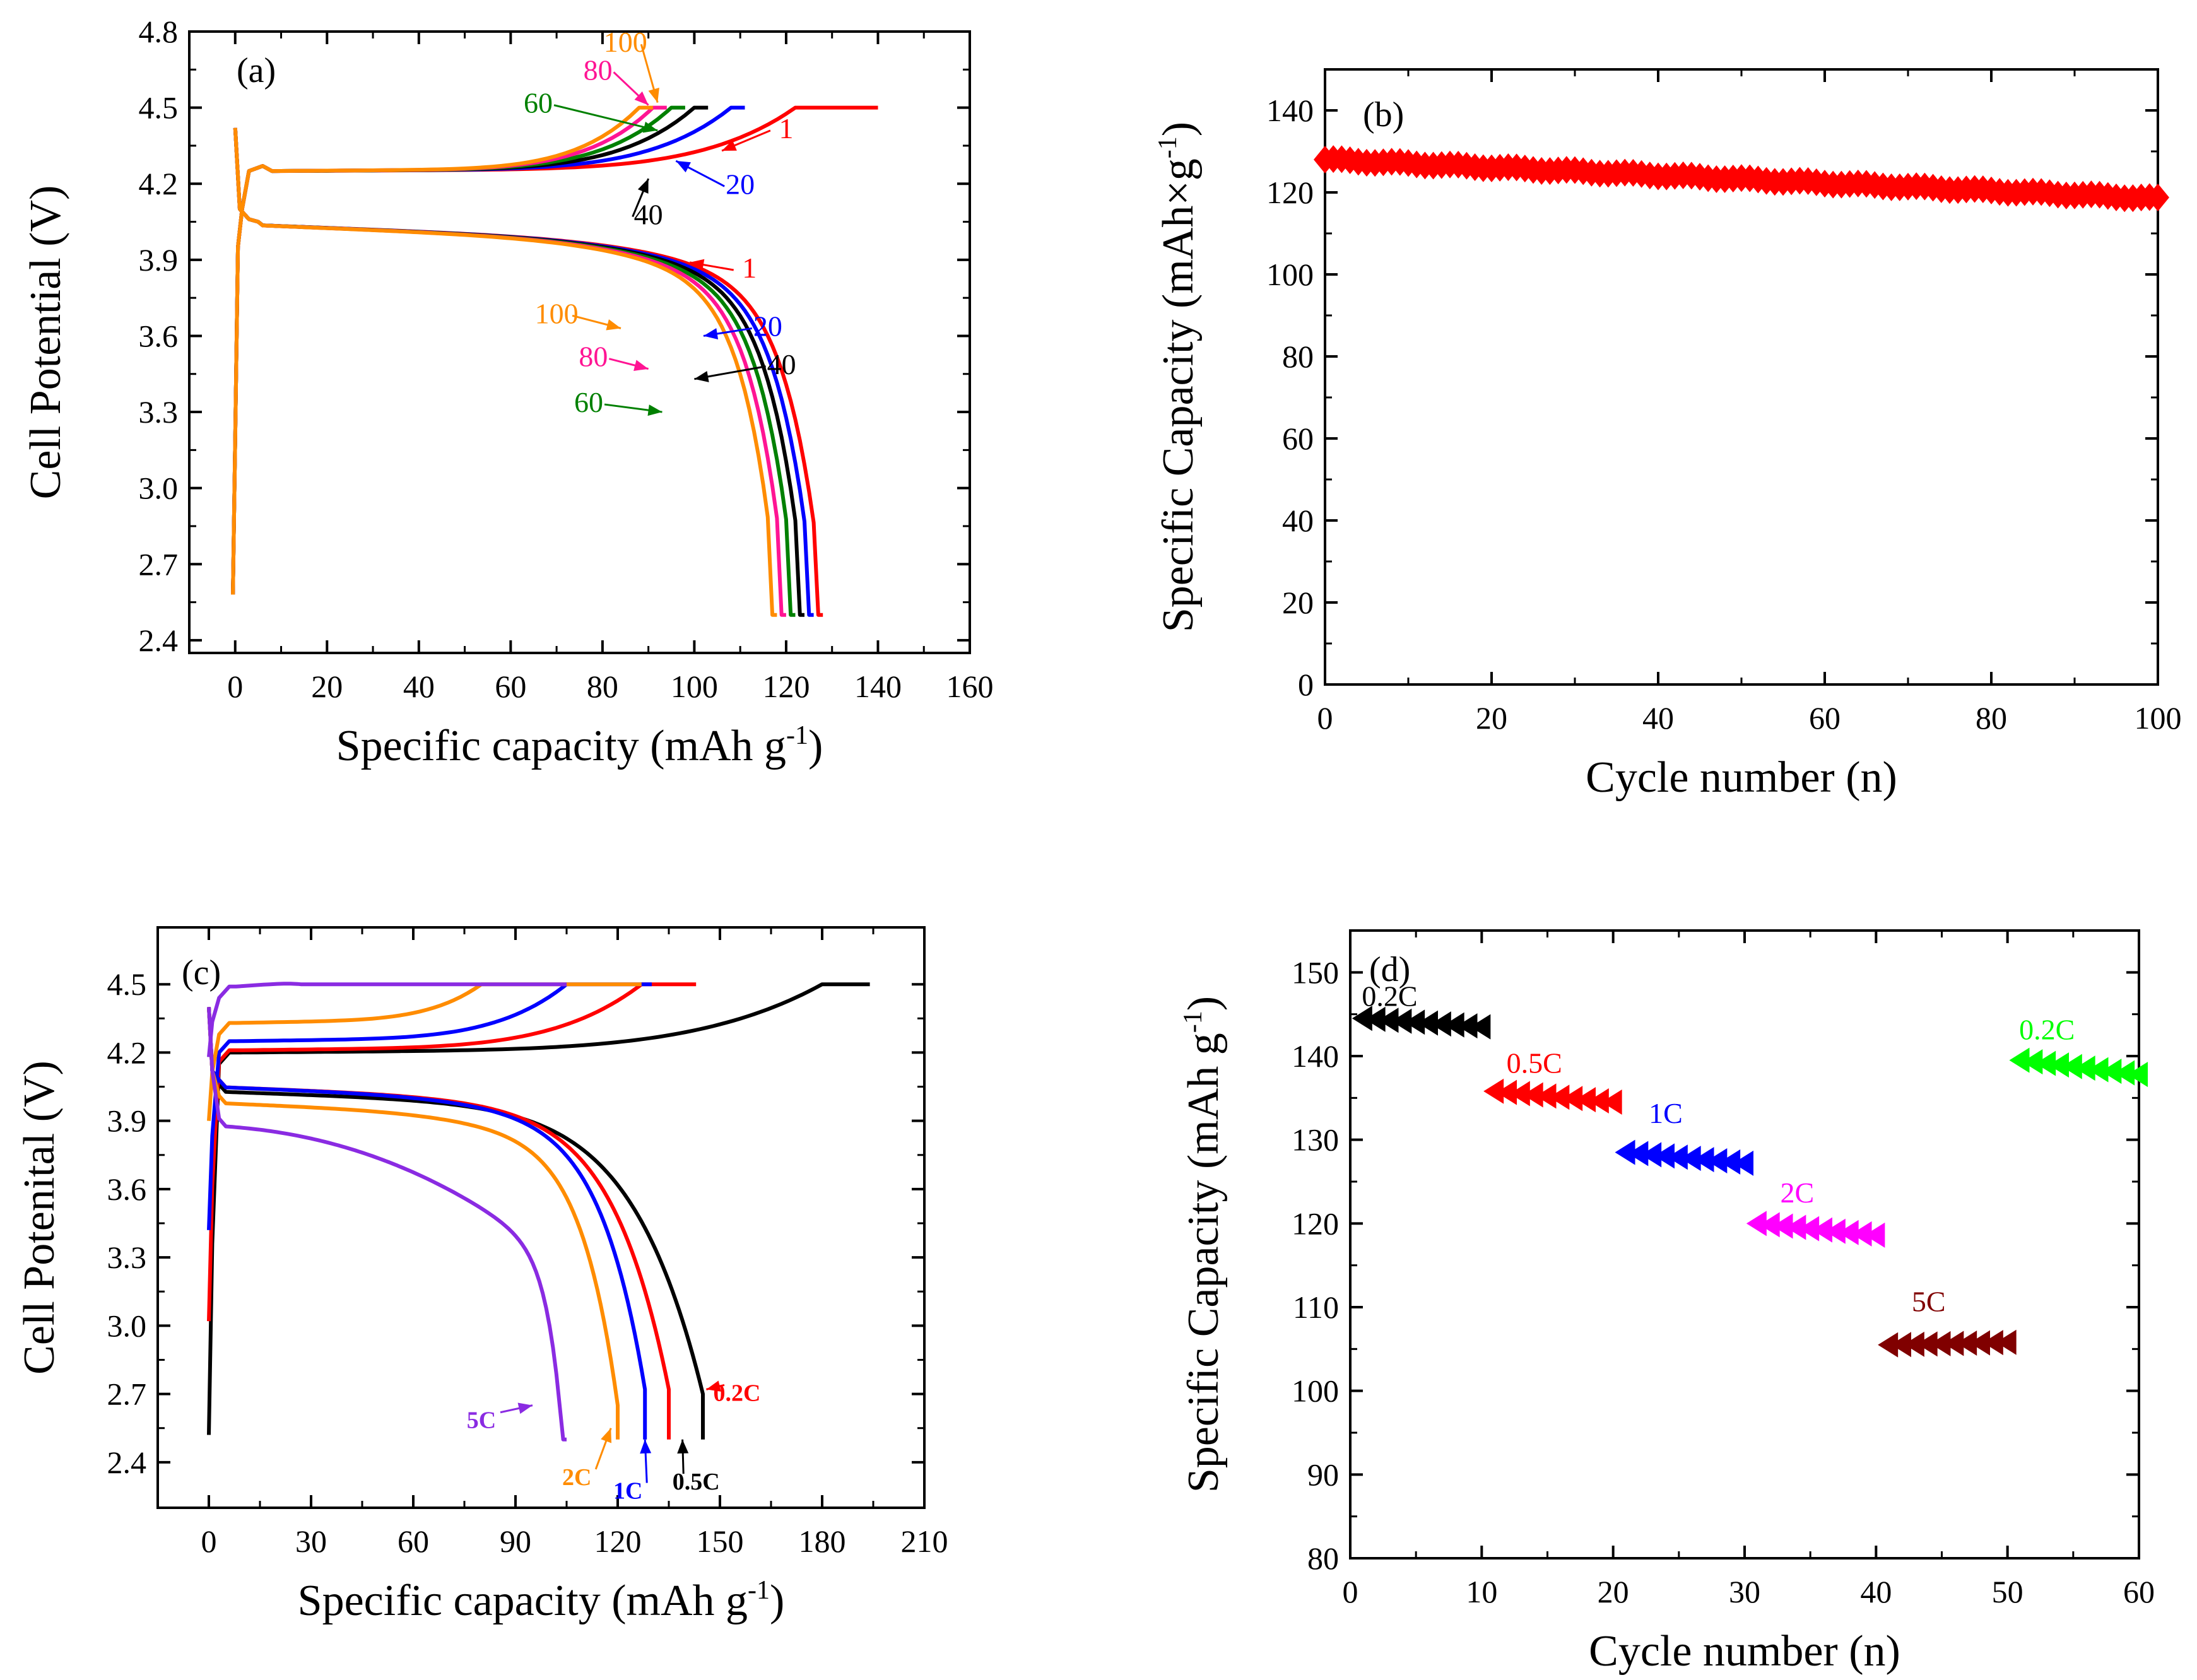 The width and height of the screenshot is (2197, 1680). I want to click on y-tick-label: 2.7, so click(127, 1394).